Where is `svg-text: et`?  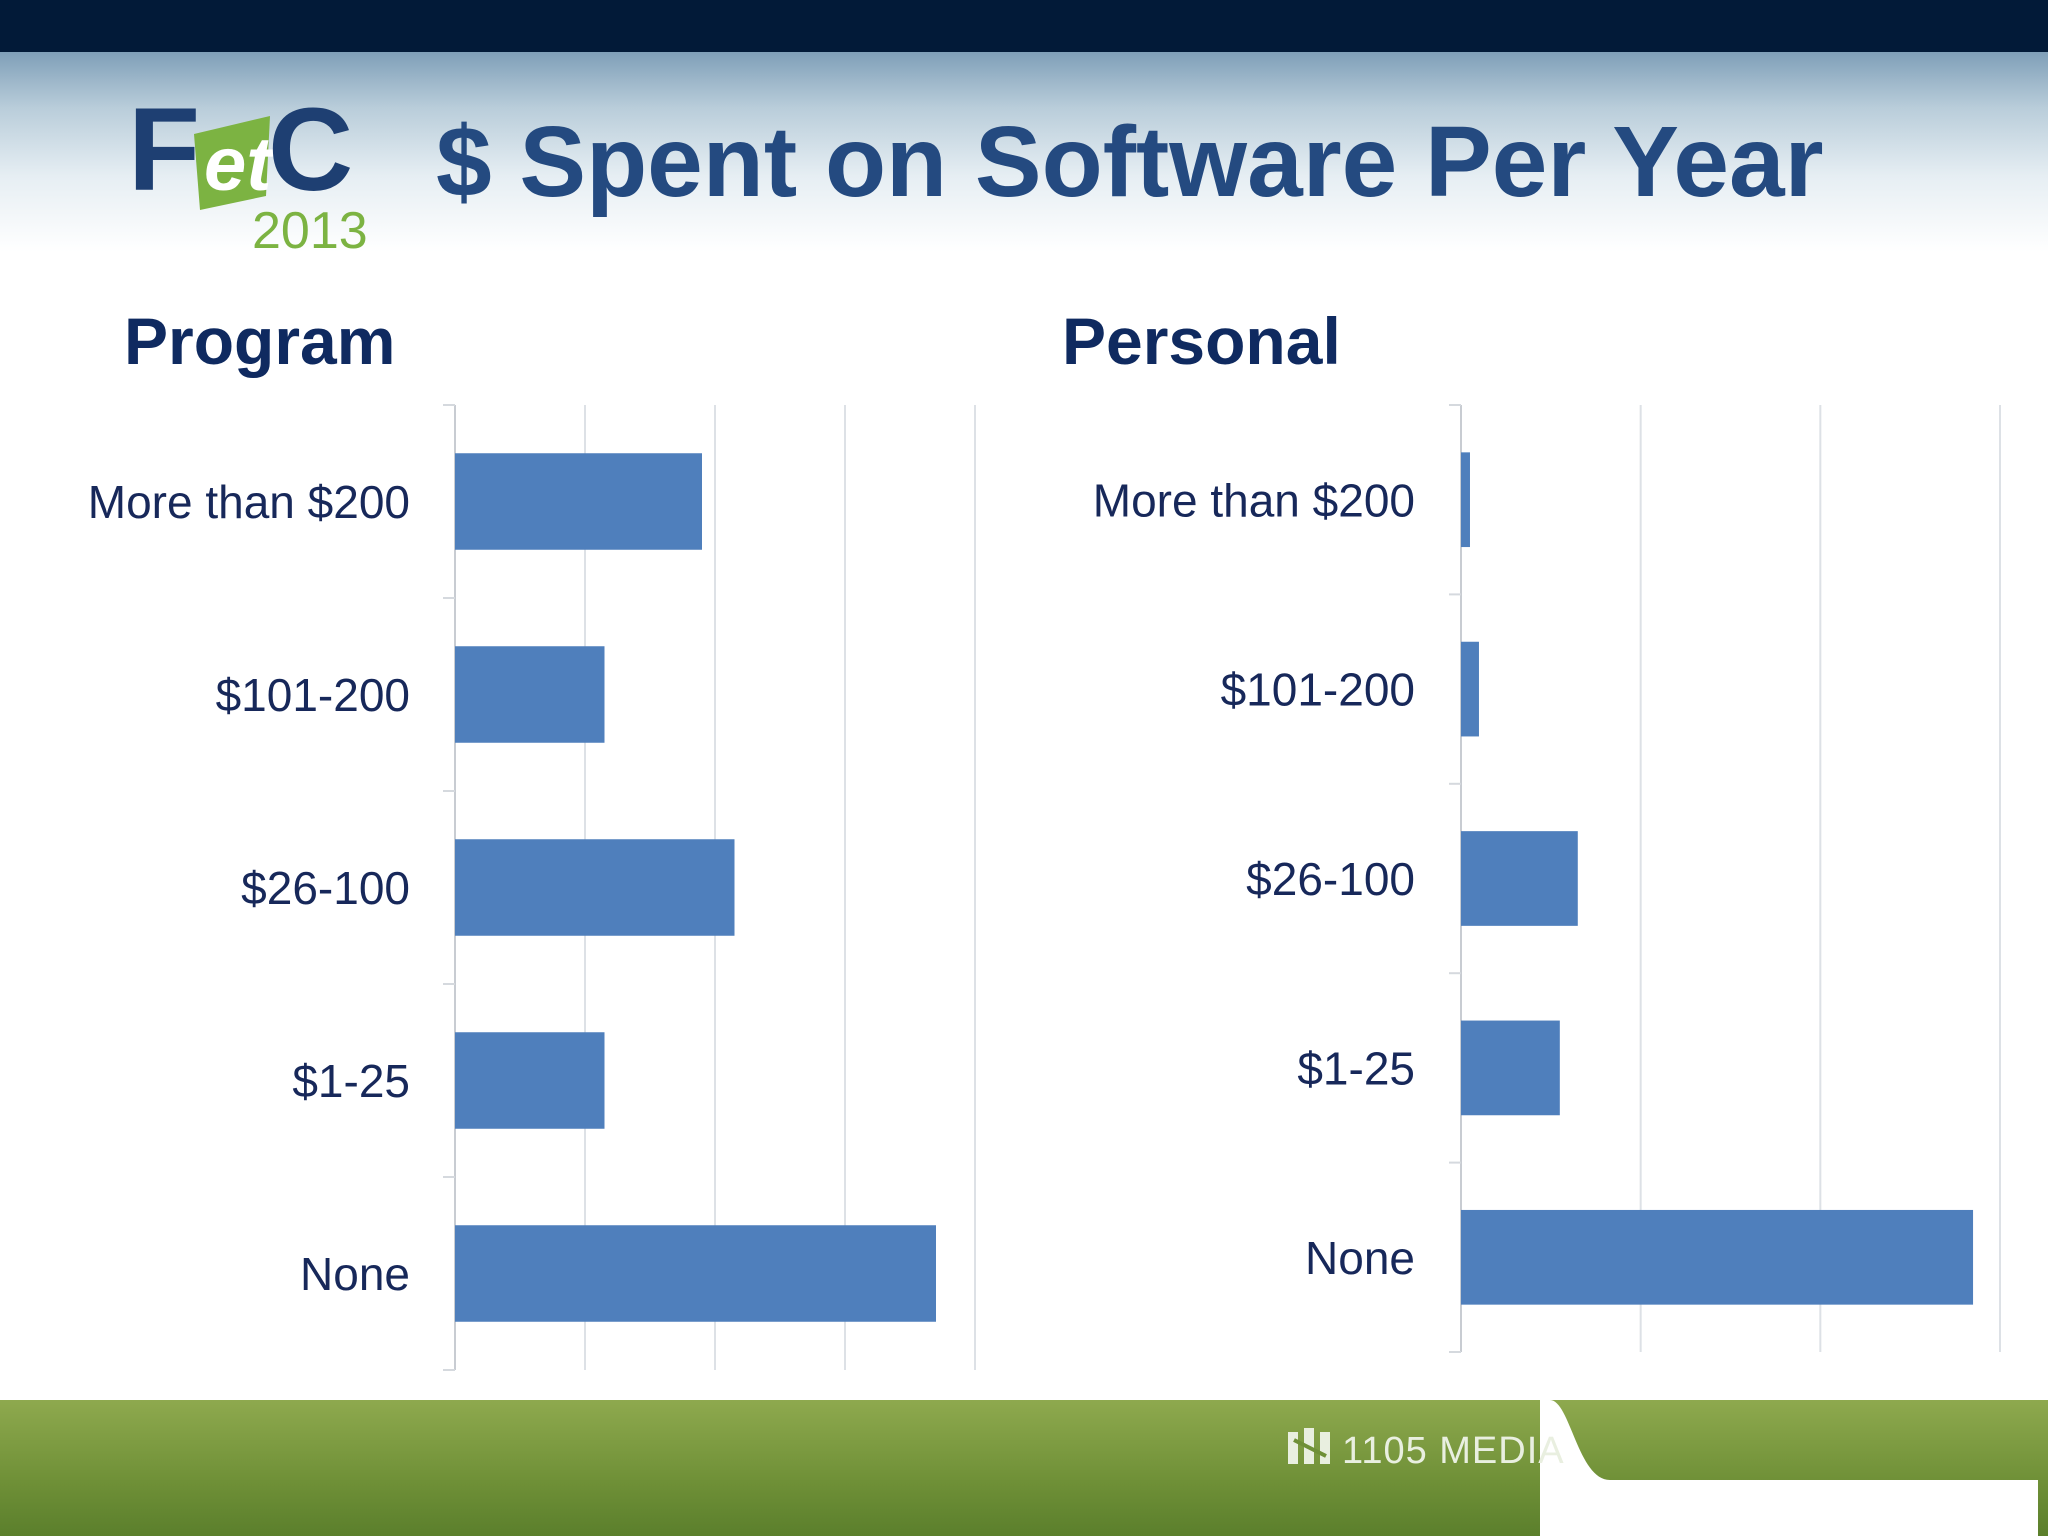
svg-text: et is located at coordinates (239, 164).